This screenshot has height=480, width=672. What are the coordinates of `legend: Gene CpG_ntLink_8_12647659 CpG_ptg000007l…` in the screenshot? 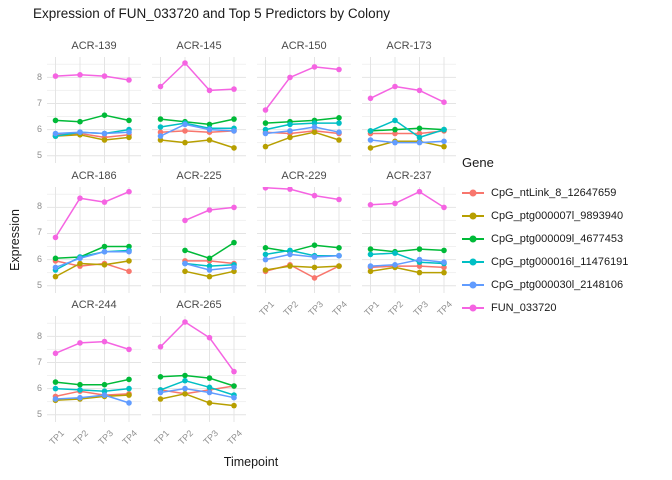 It's located at (565, 237).